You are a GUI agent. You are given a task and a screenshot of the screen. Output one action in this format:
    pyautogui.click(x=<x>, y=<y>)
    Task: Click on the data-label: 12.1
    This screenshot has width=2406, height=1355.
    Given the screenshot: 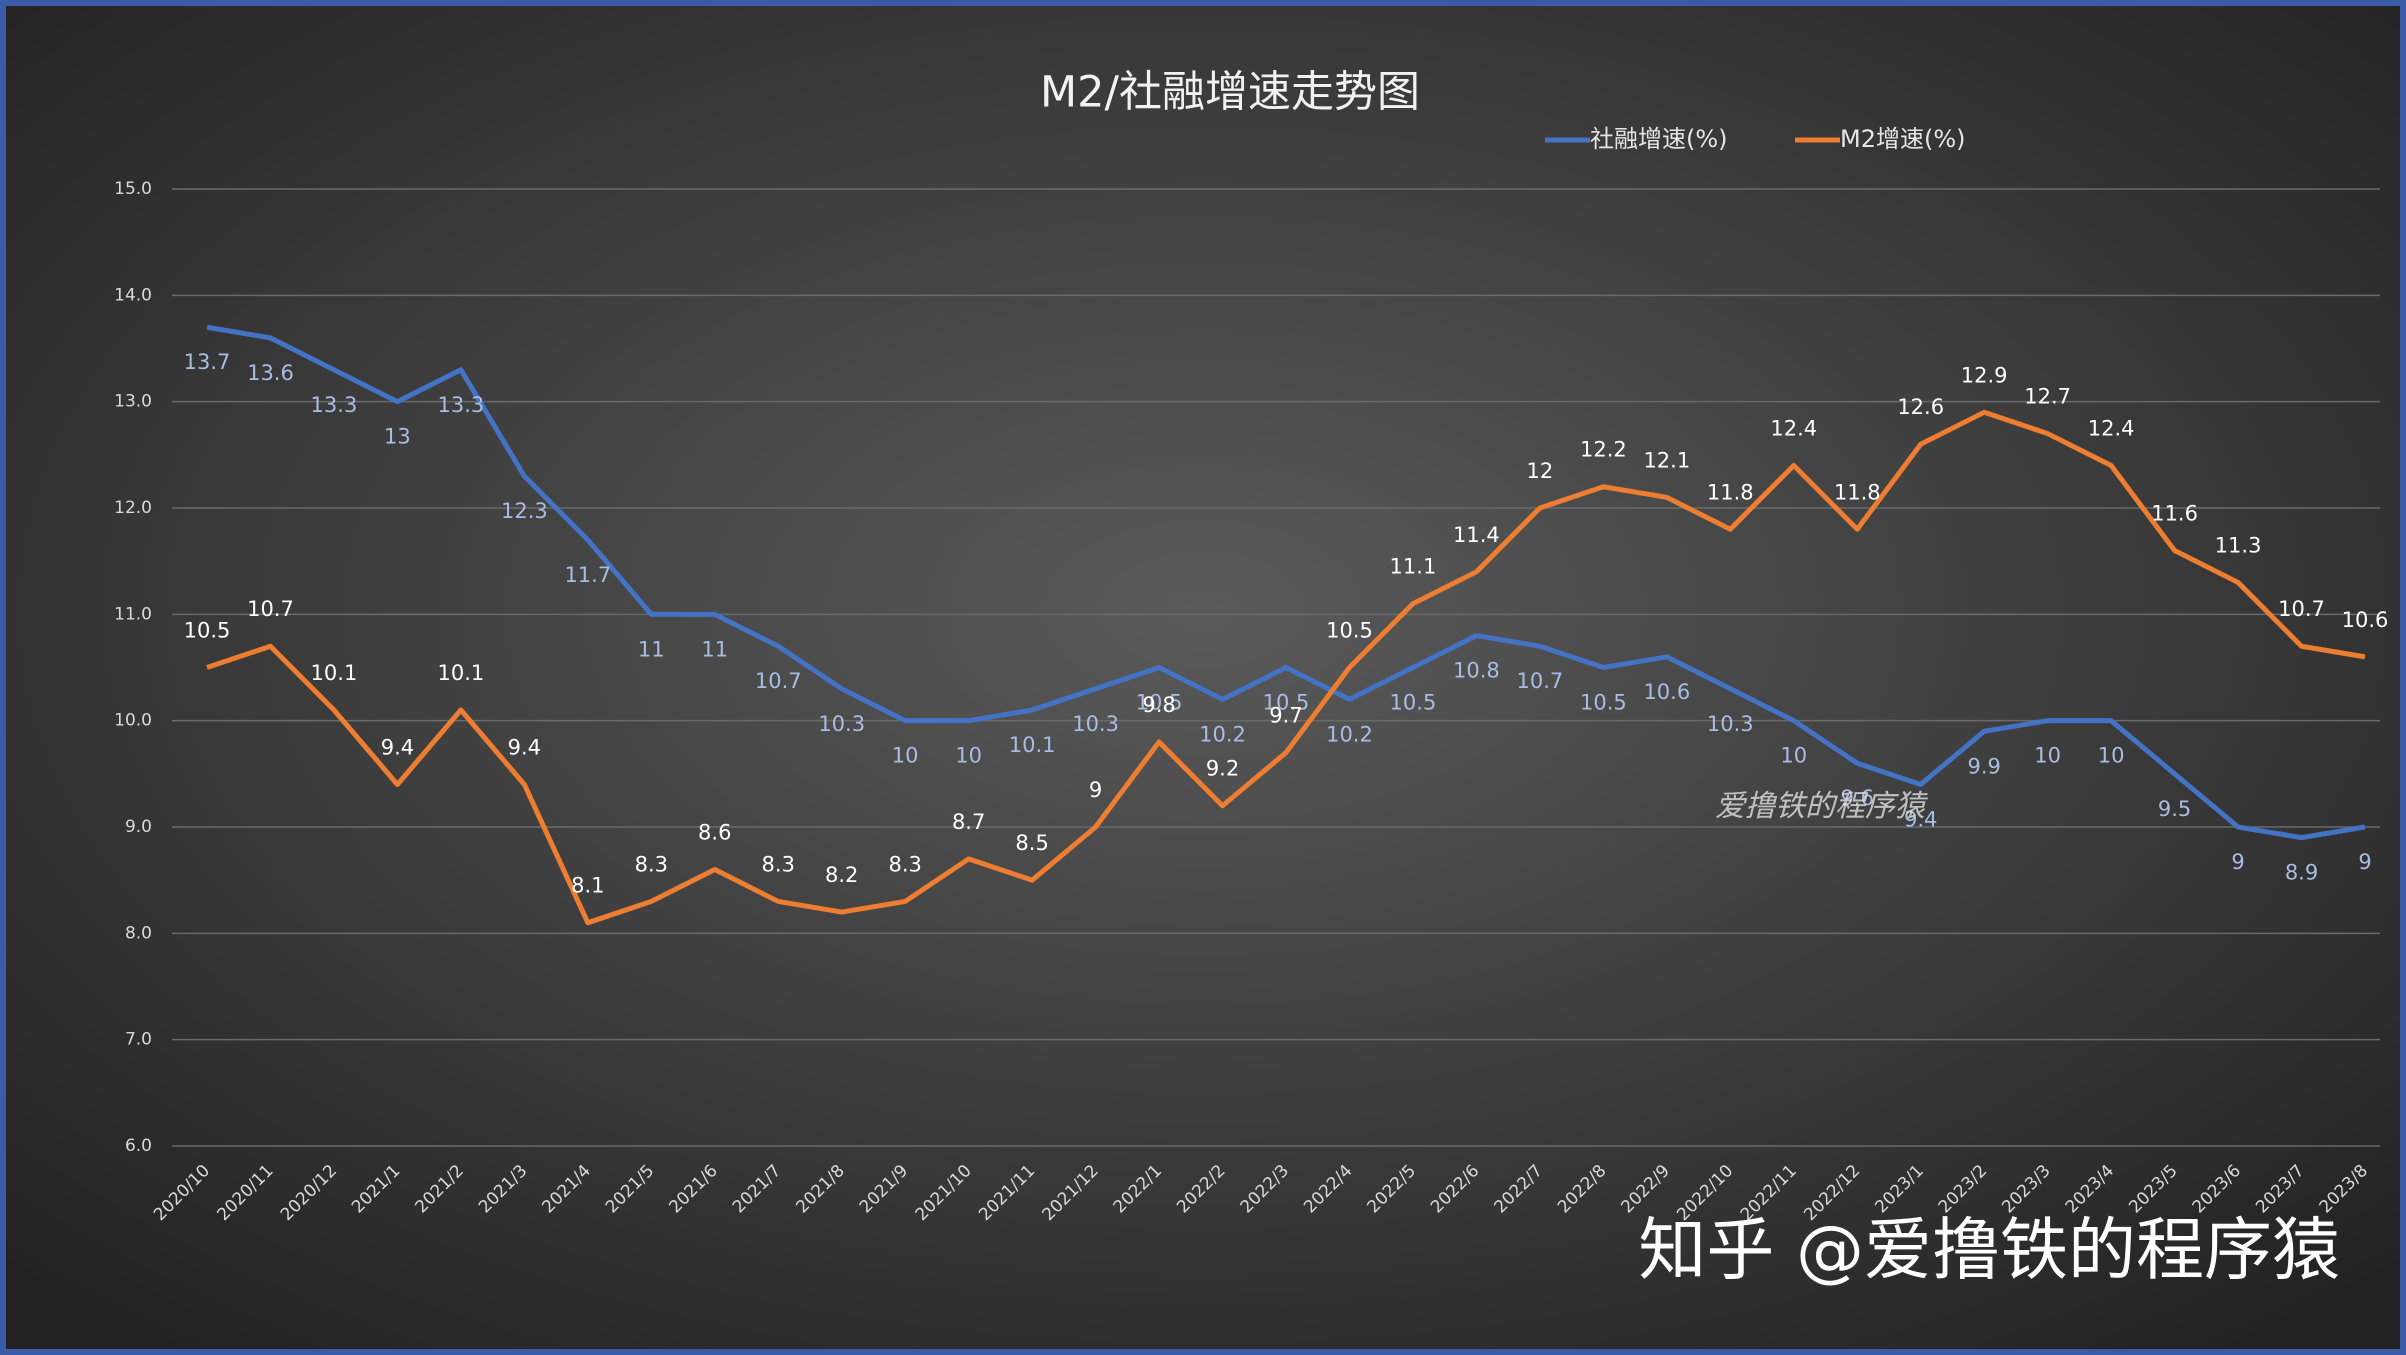 What is the action you would take?
    pyautogui.click(x=1666, y=460)
    